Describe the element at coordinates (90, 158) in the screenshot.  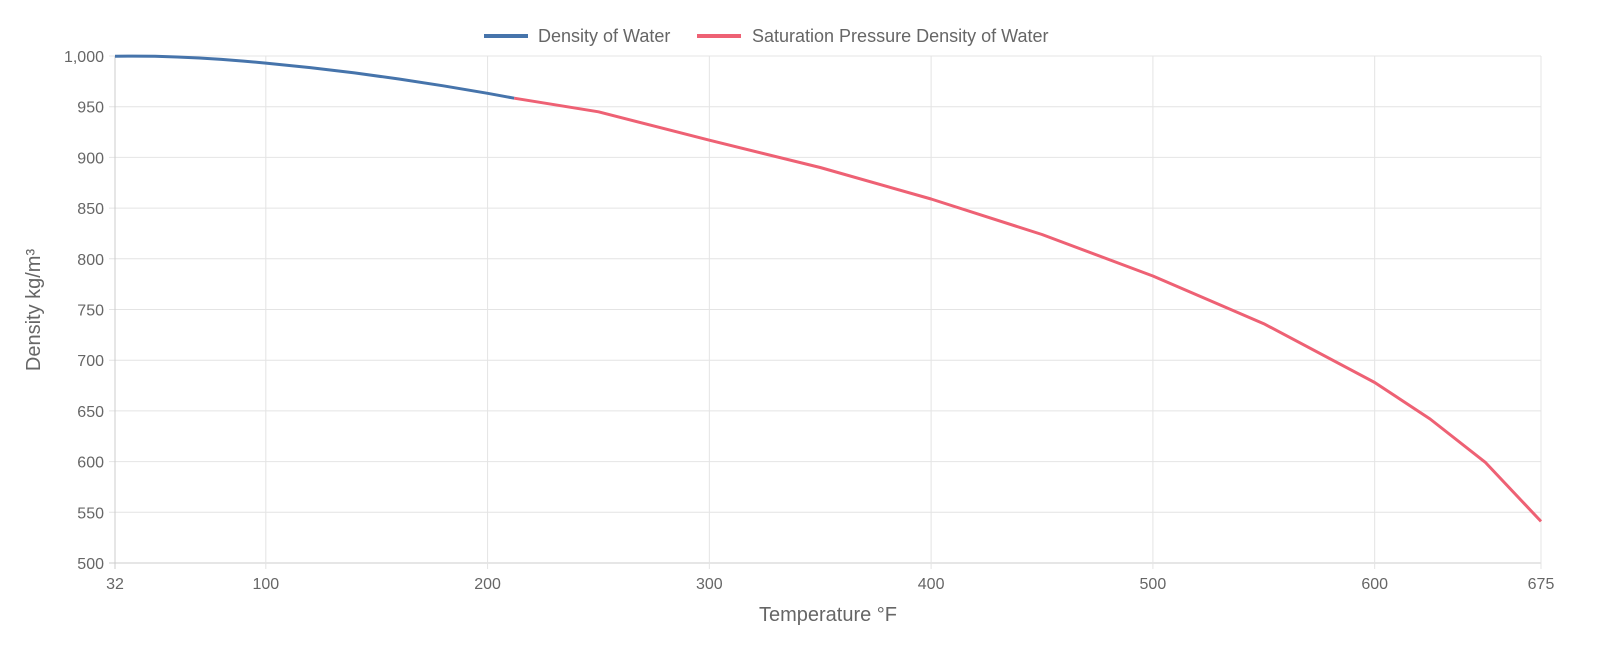
I see `y-tick-label: 900` at that location.